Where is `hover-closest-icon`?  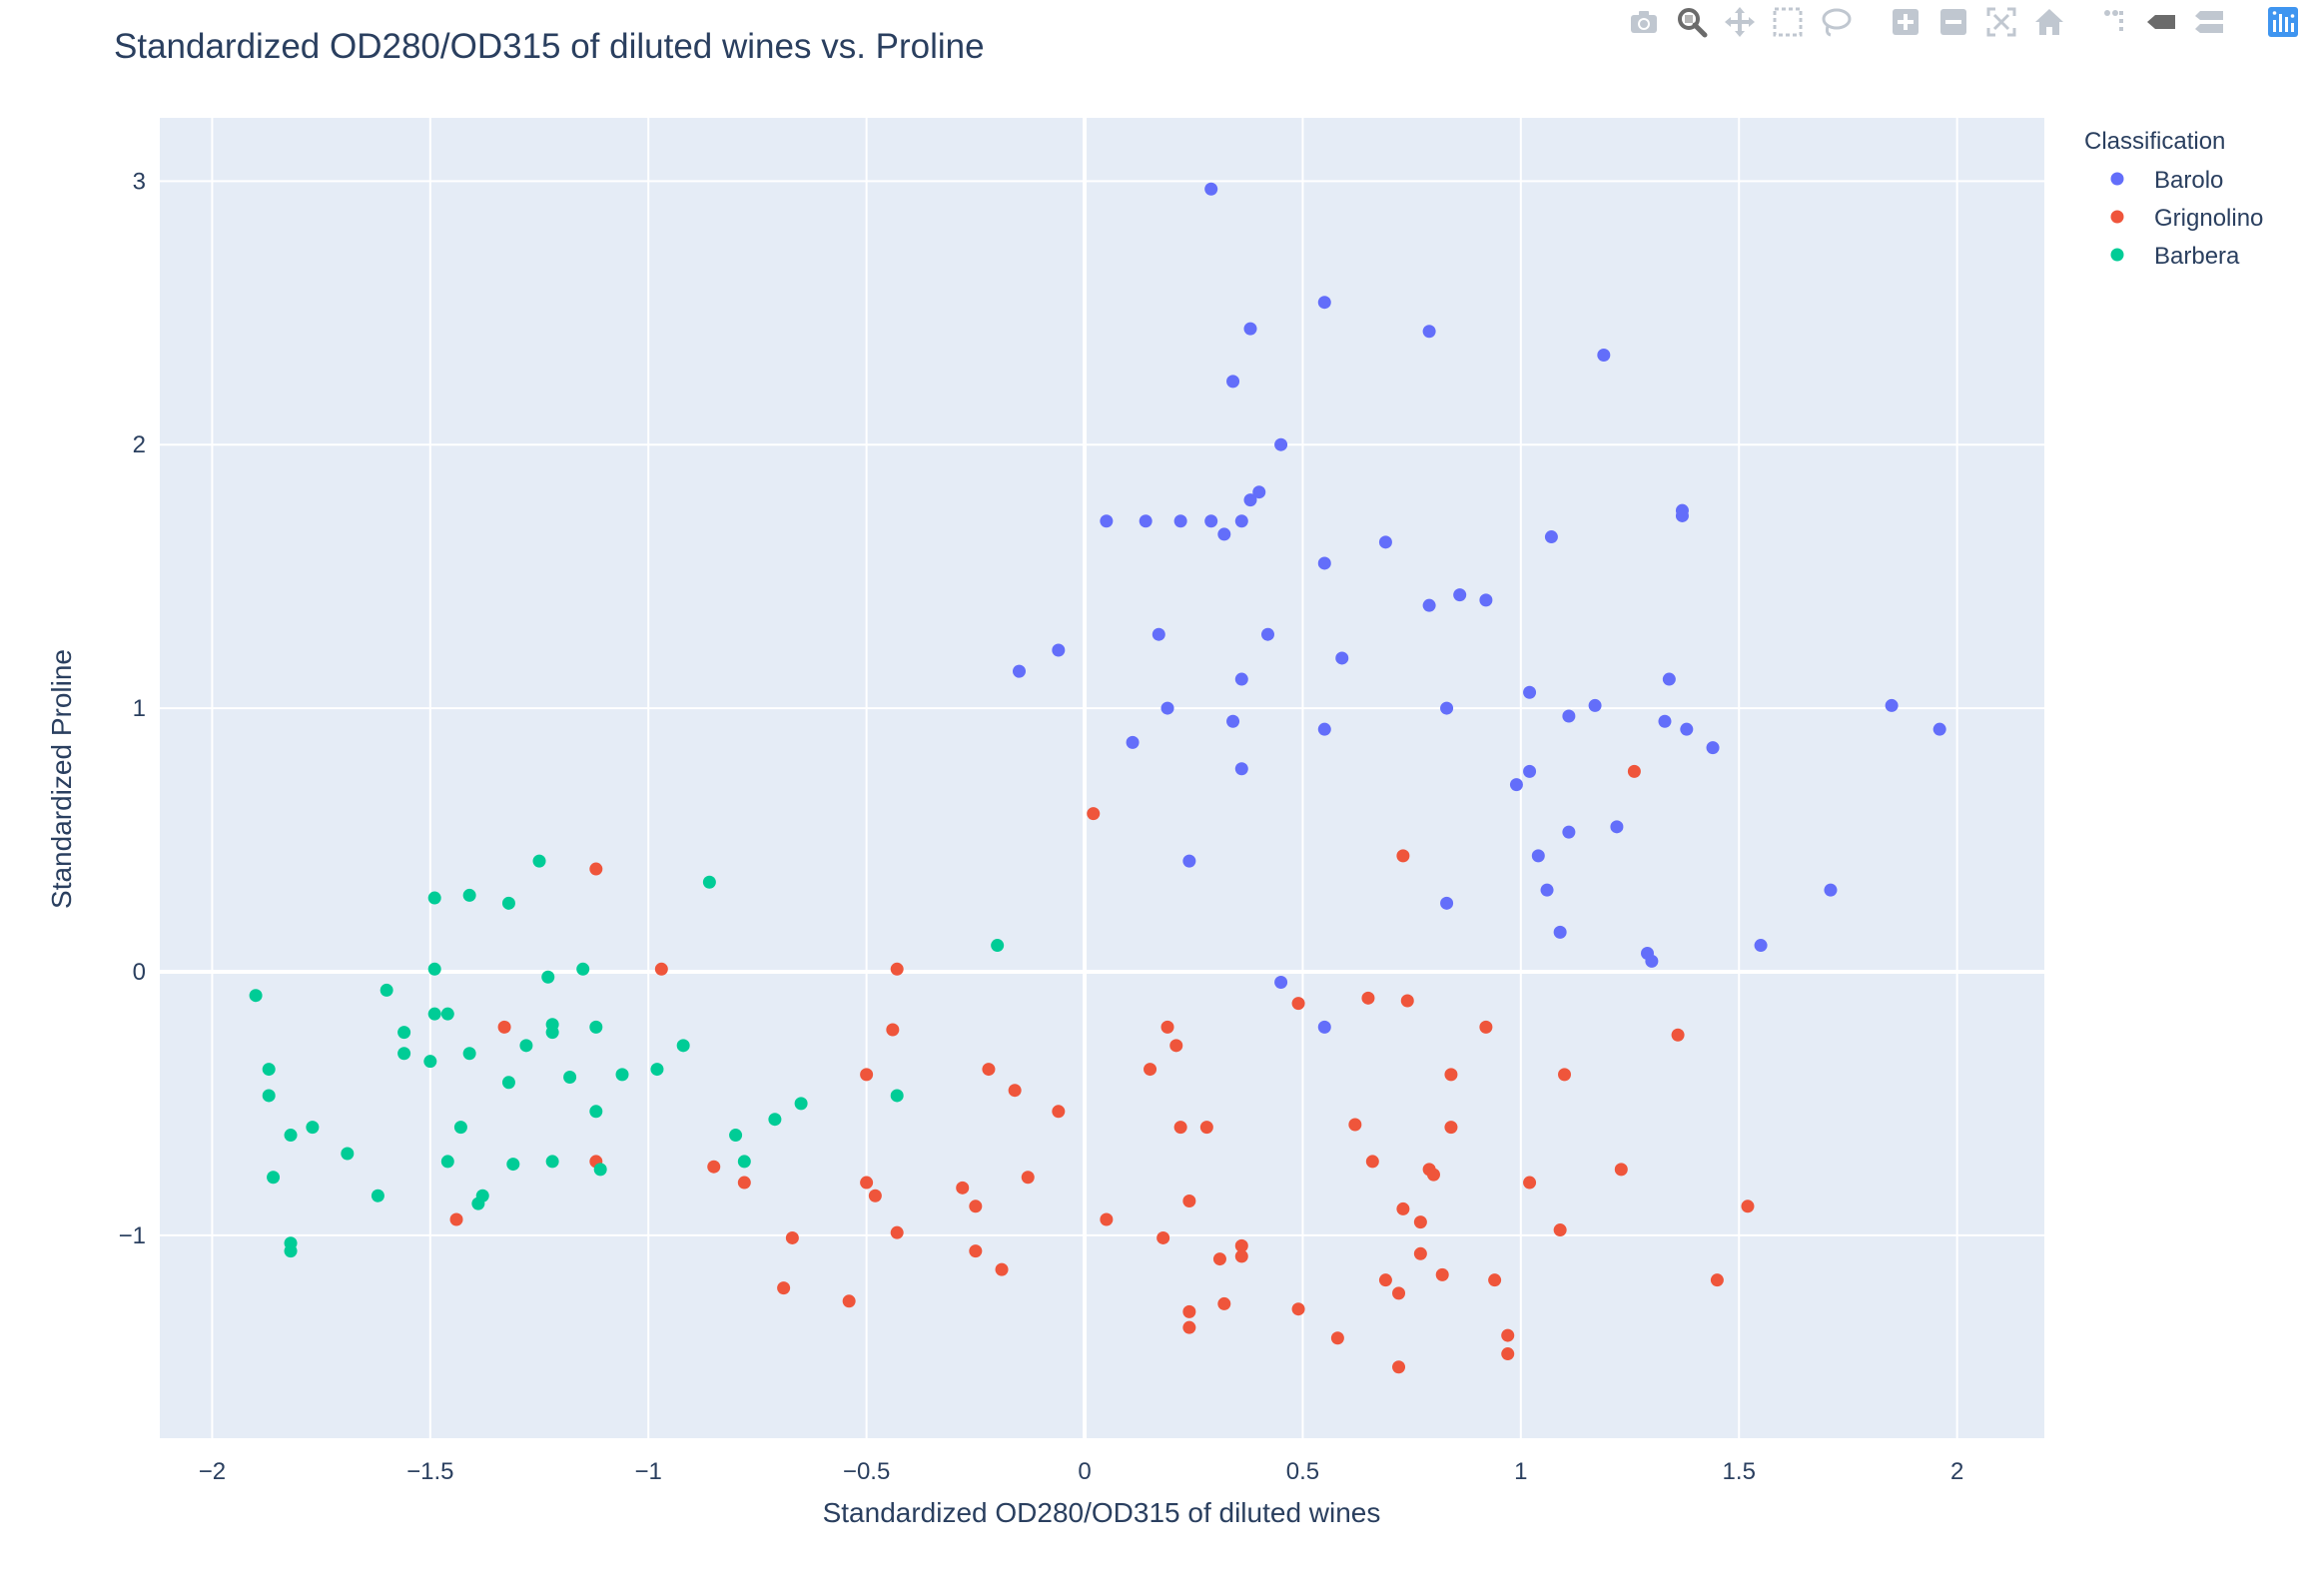
hover-closest-icon is located at coordinates (2161, 22).